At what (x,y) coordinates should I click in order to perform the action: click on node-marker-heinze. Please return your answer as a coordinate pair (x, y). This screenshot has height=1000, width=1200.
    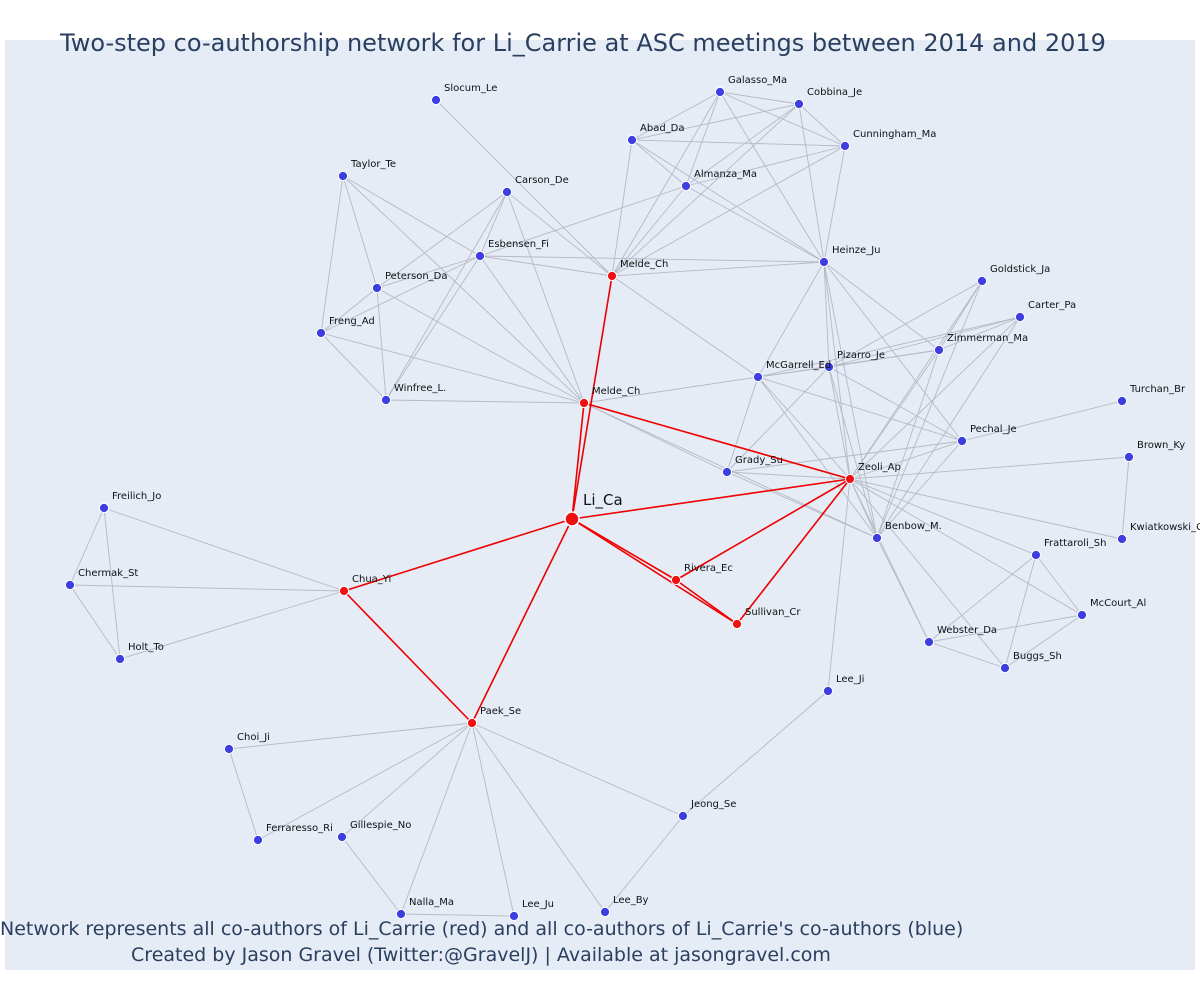
    Looking at the image, I should click on (824, 262).